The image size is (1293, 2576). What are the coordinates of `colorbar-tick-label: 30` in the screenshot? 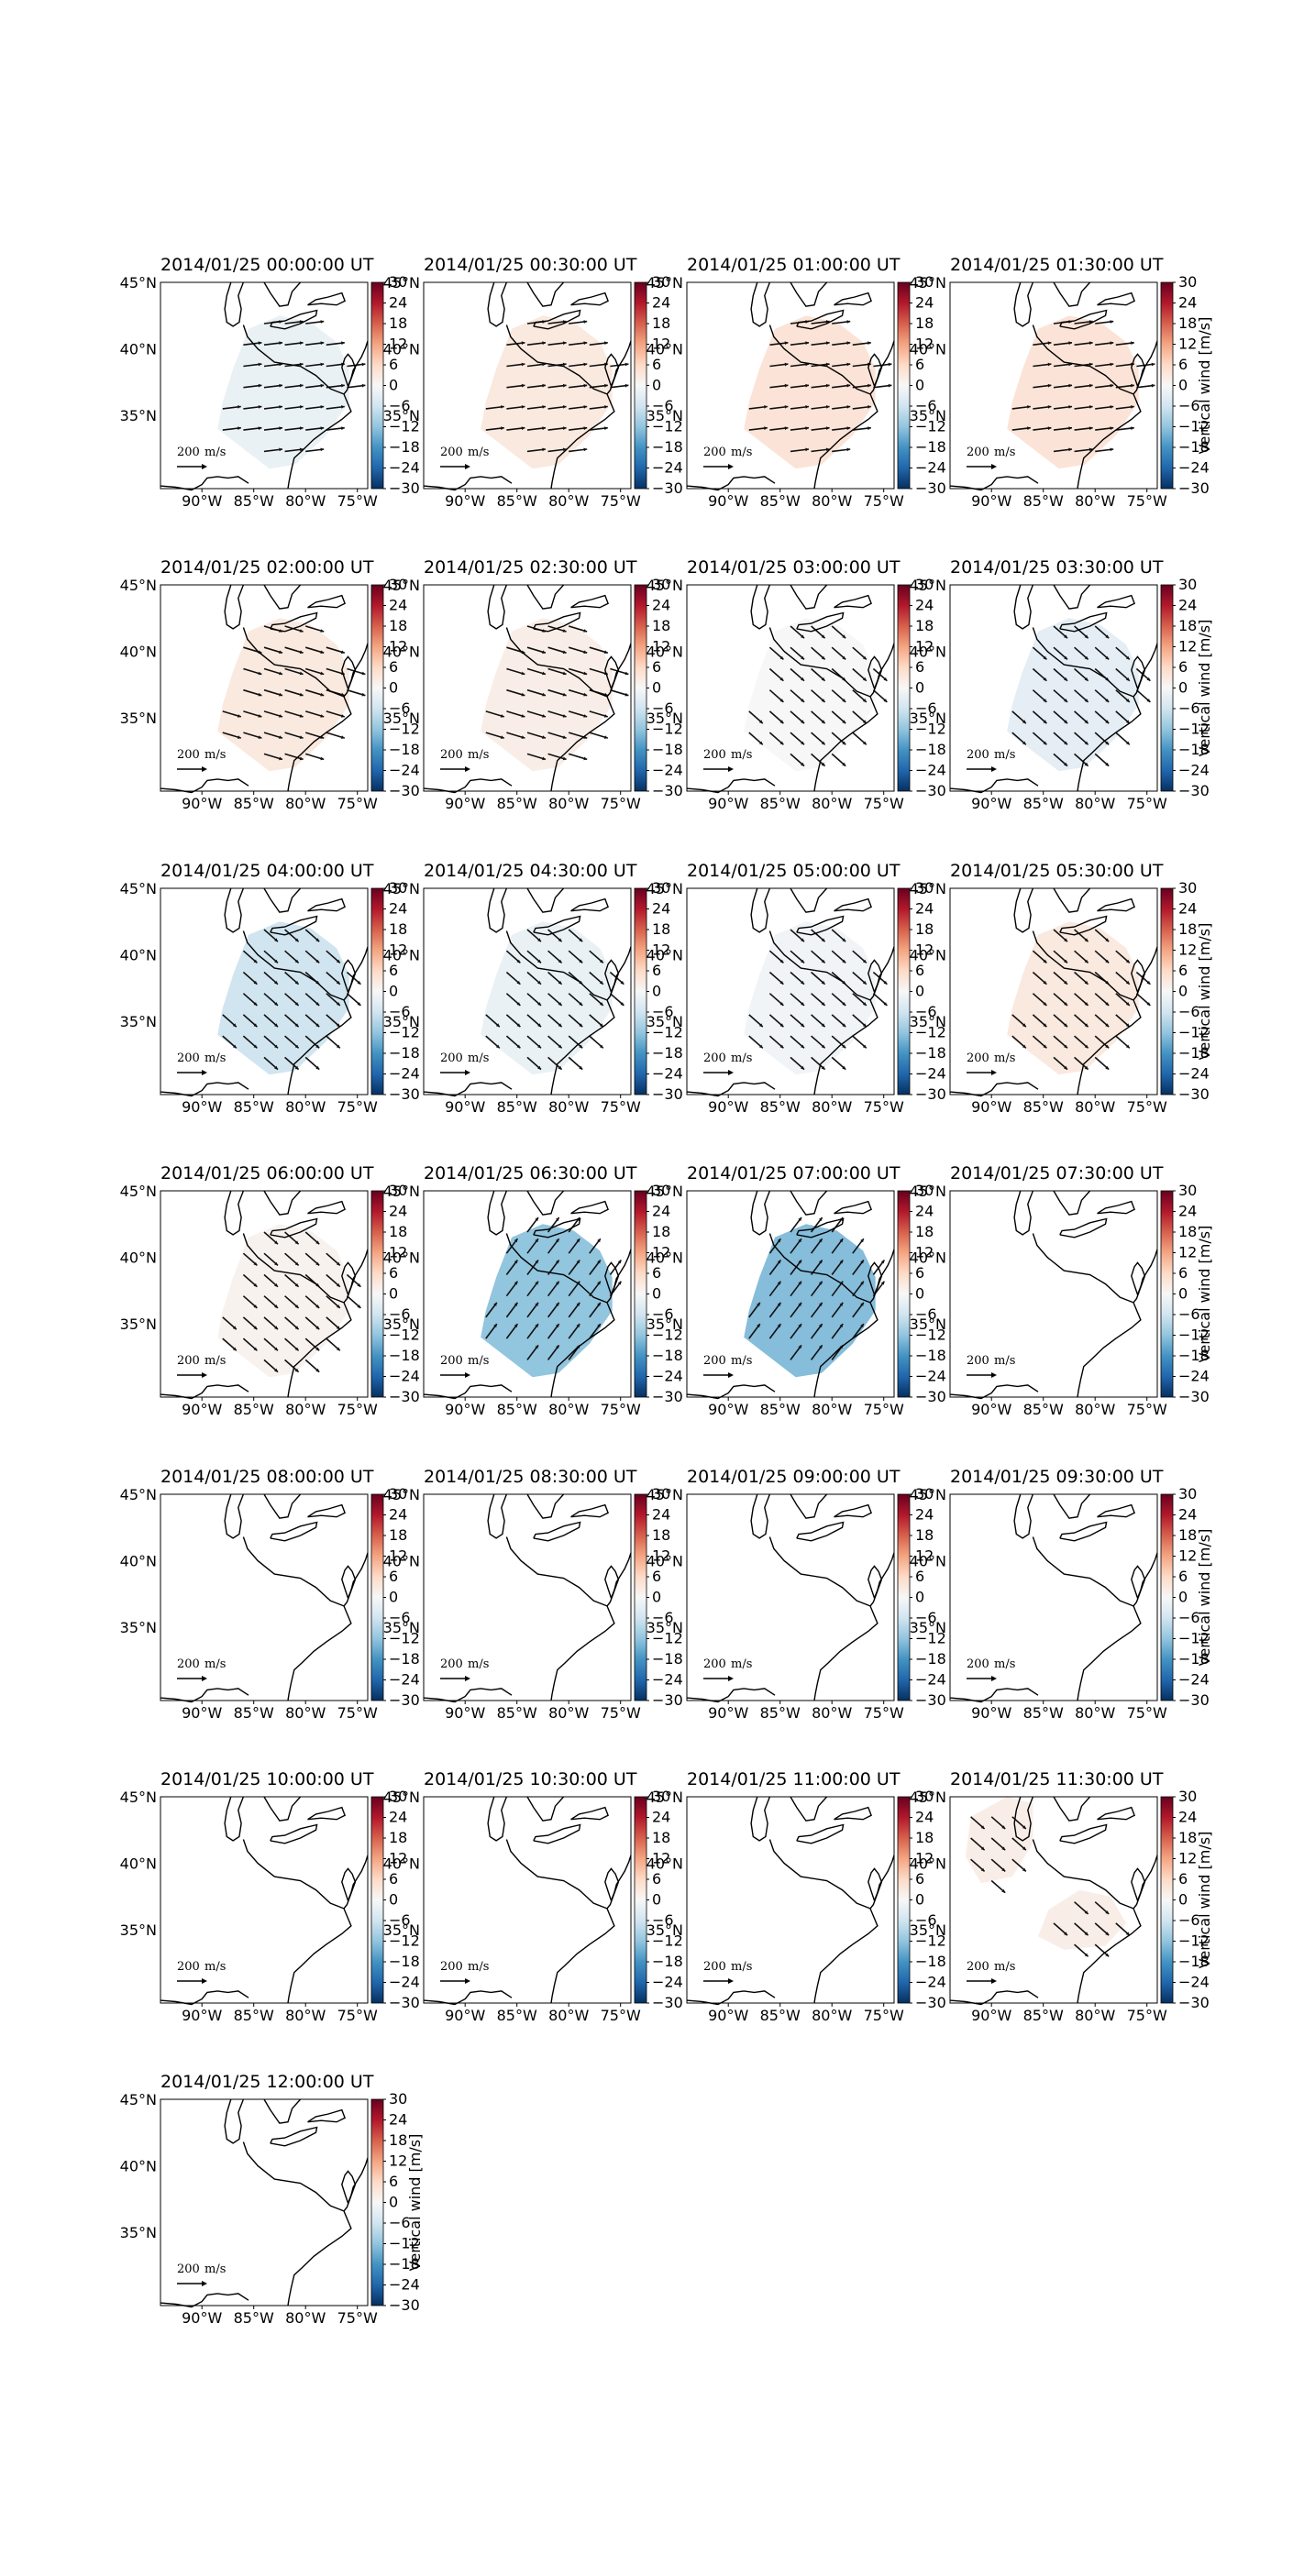 It's located at (924, 1494).